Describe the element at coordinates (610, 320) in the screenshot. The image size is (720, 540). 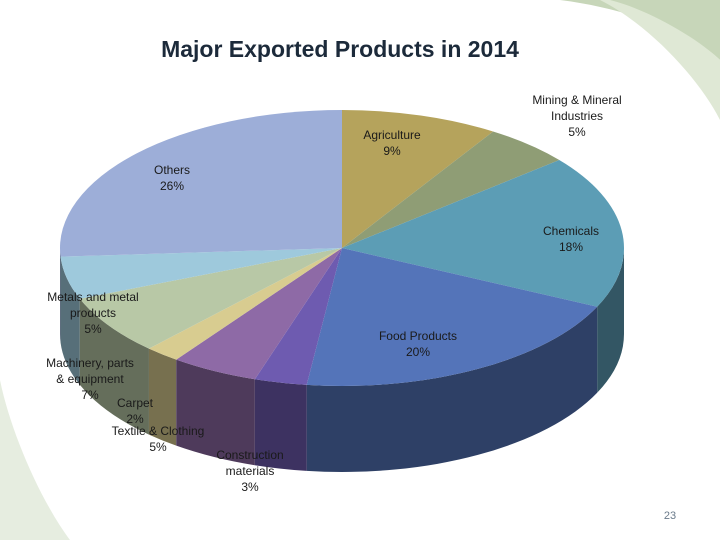
I see `pie-side-chemicals` at that location.